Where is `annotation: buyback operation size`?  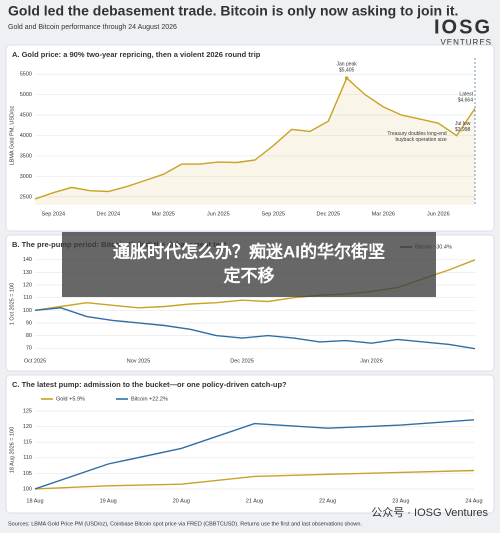 annotation: buyback operation size is located at coordinates (421, 140).